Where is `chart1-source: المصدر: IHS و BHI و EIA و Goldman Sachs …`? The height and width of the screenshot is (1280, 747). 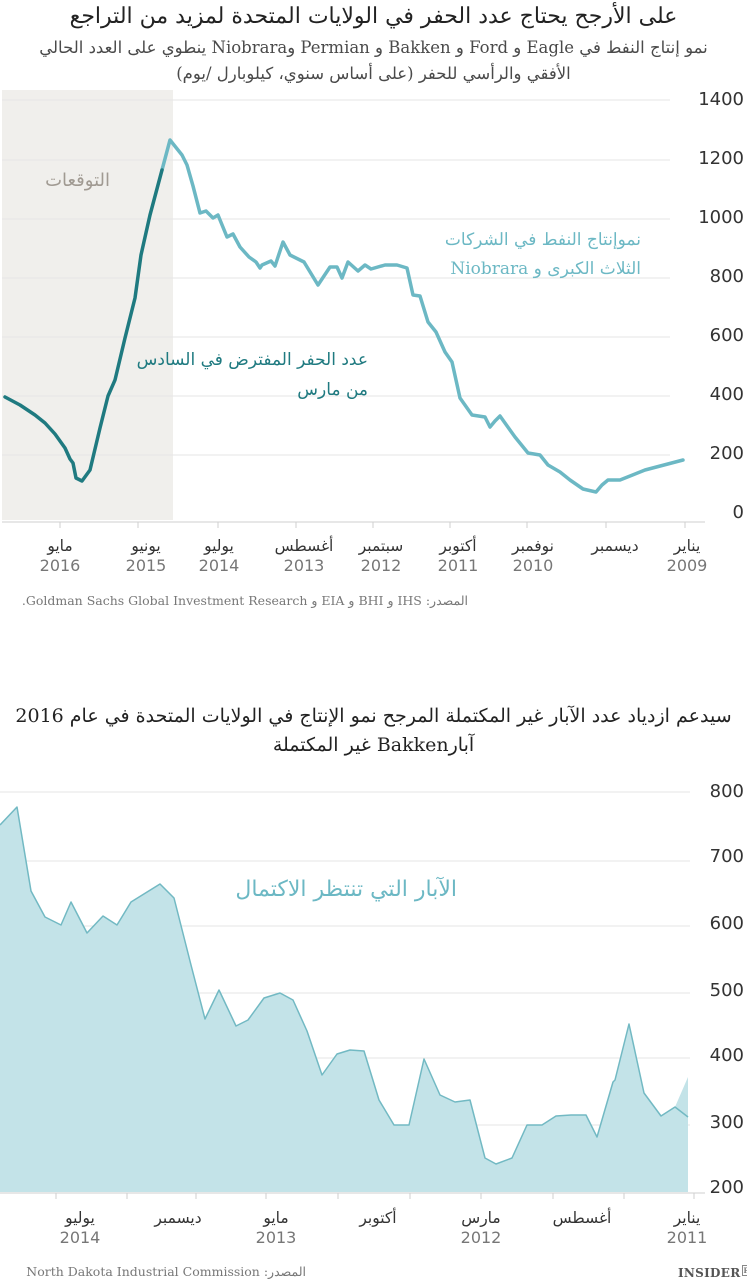
chart1-source: المصدر: IHS و BHI و EIA و Goldman Sachs … is located at coordinates (244, 600).